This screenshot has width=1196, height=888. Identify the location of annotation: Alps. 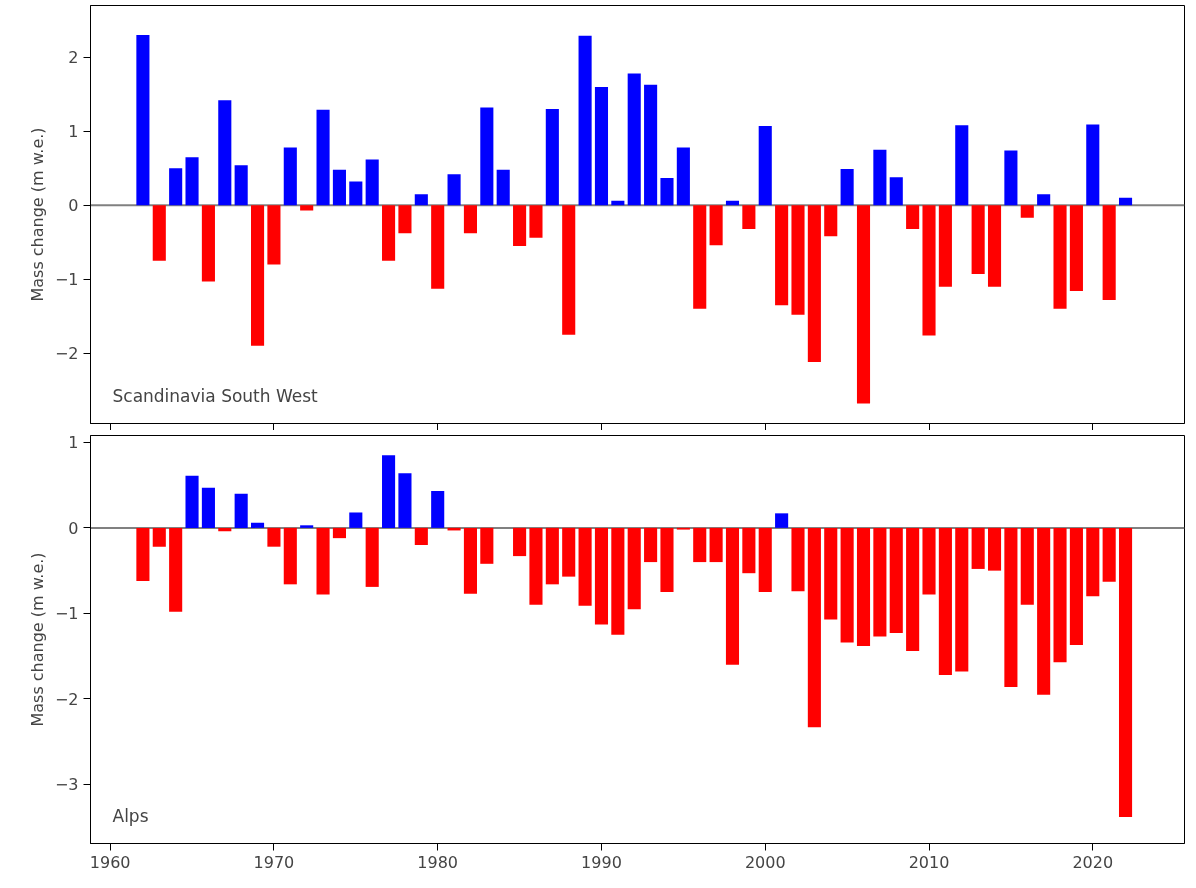
(130, 815).